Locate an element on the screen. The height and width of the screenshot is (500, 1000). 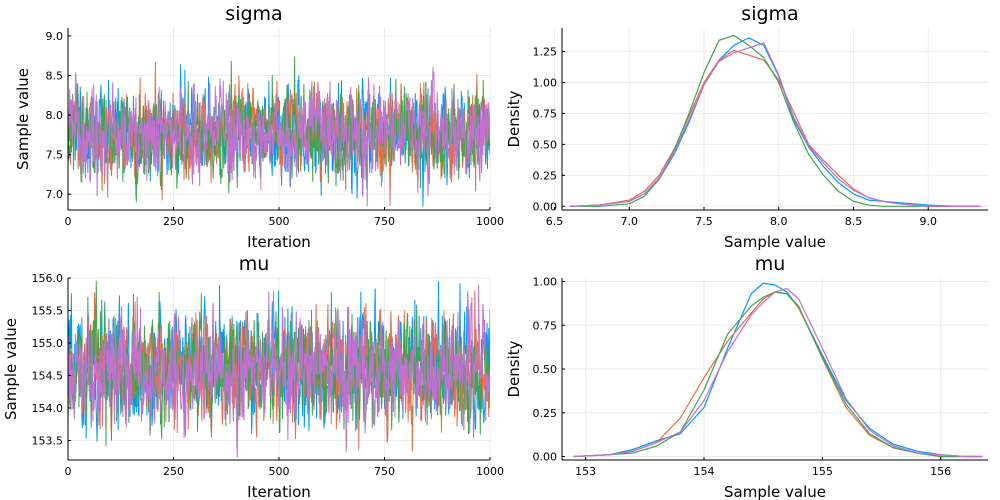
y-tick-label: 7.5 is located at coordinates (55, 155).